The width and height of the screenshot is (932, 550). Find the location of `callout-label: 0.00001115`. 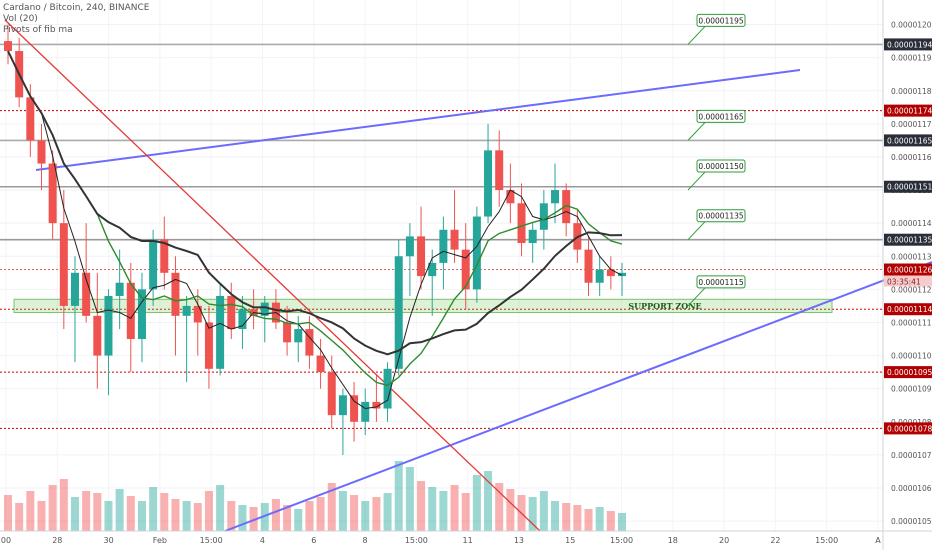

callout-label: 0.00001115 is located at coordinates (721, 282).